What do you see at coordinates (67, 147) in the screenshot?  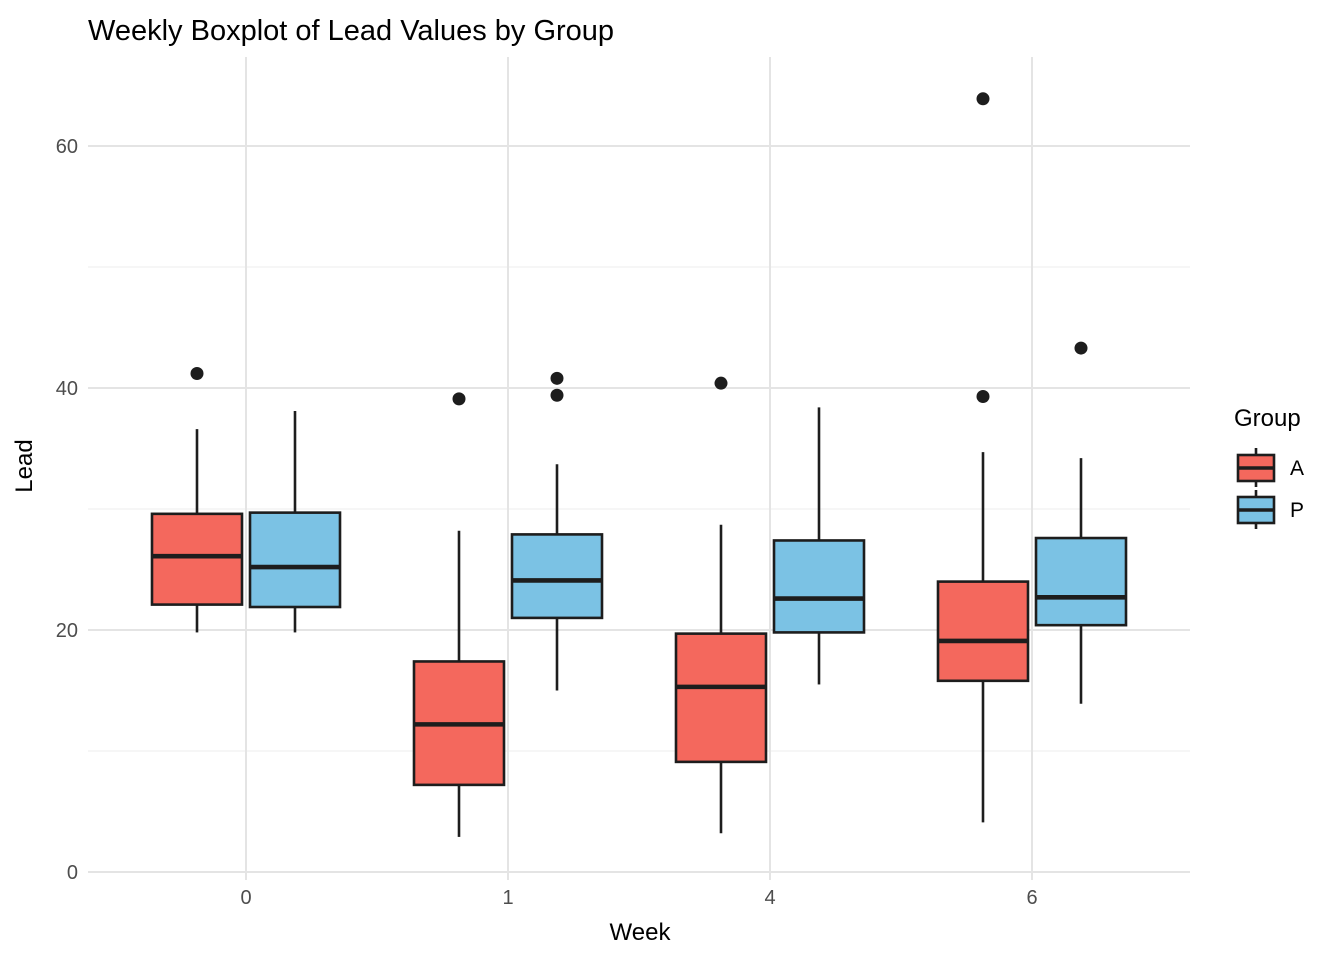 I see `y-tick-label-60: 60` at bounding box center [67, 147].